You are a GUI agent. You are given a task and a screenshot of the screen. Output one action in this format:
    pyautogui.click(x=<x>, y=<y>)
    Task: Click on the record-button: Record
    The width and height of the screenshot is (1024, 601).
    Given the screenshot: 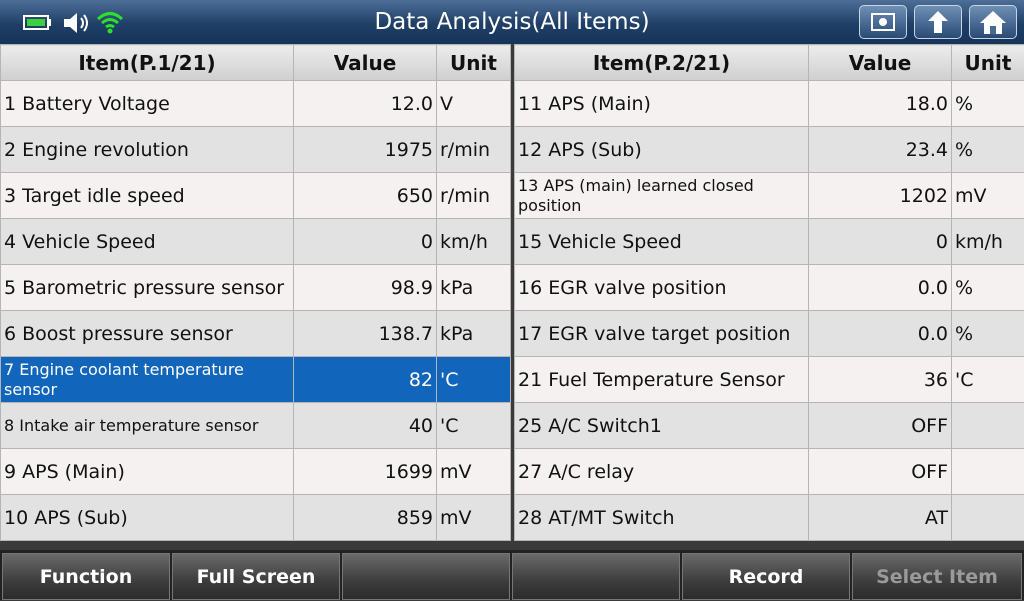 What is the action you would take?
    pyautogui.click(x=766, y=576)
    